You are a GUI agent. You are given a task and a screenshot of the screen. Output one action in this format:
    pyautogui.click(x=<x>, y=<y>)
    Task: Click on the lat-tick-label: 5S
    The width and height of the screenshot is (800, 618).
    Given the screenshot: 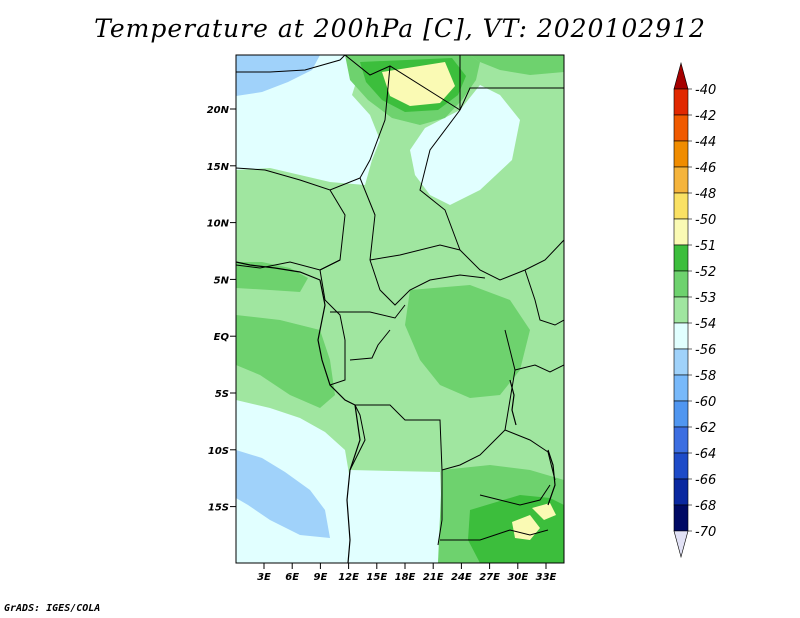 What is the action you would take?
    pyautogui.click(x=222, y=394)
    